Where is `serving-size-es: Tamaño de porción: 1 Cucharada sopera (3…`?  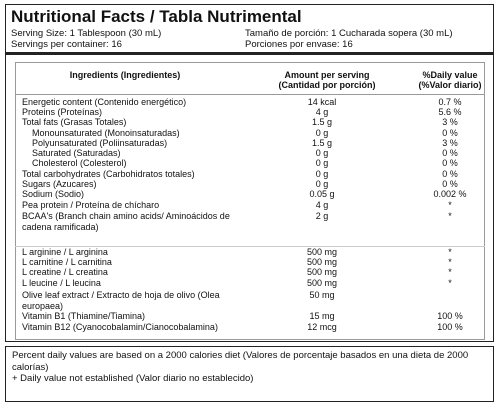 serving-size-es: Tamaño de porción: 1 Cucharada sopera (3… is located at coordinates (349, 33).